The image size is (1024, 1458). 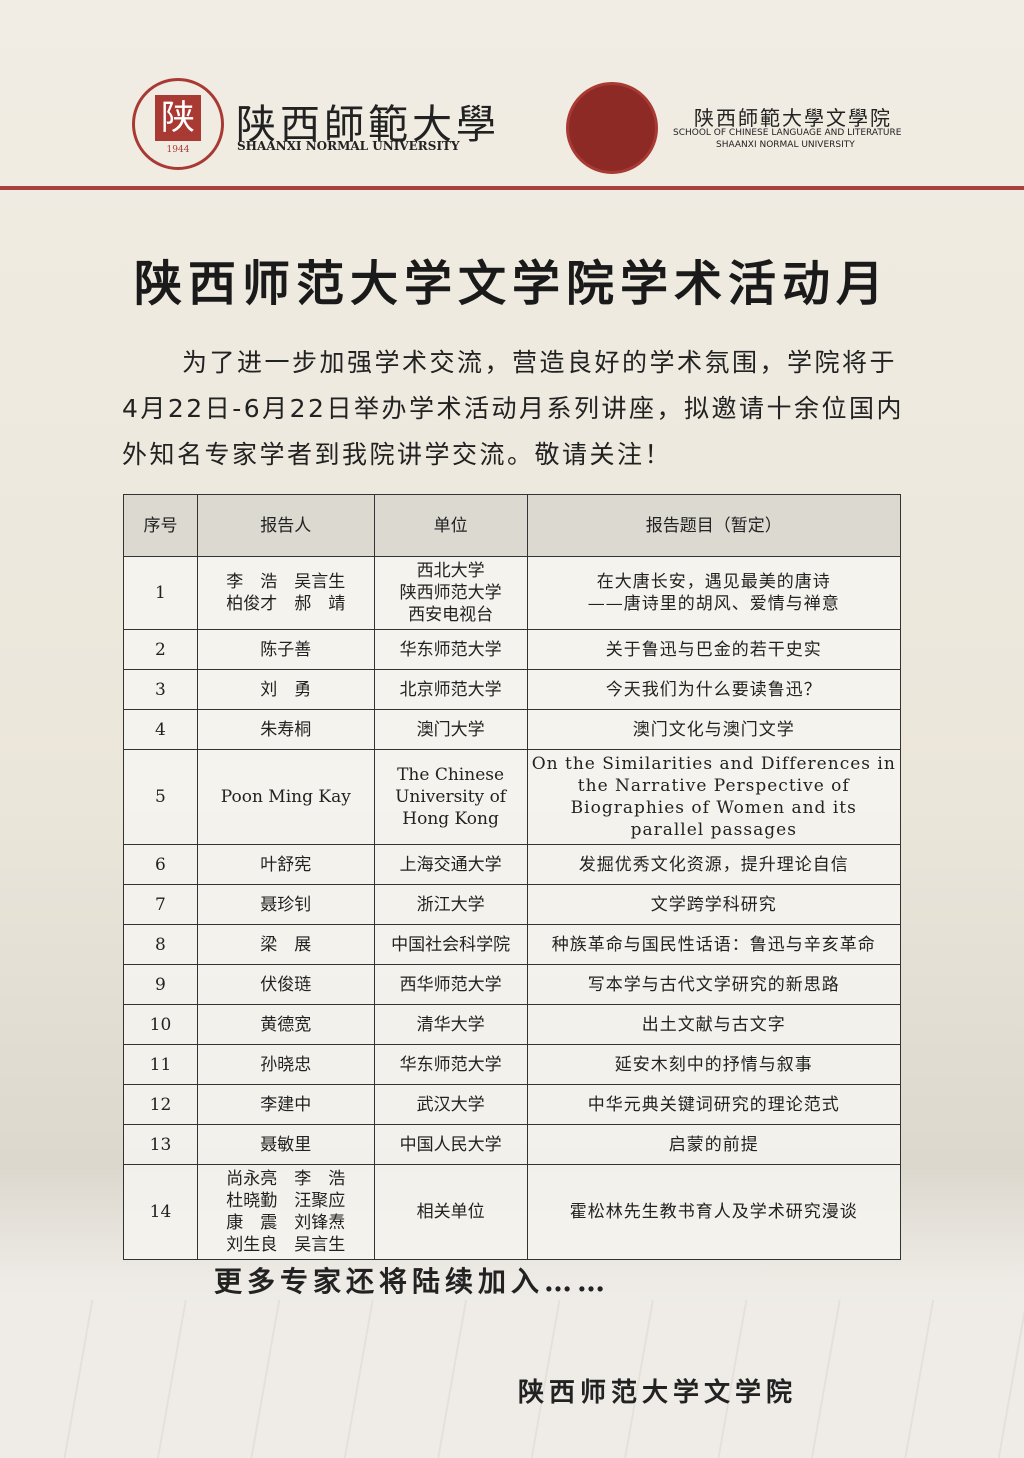 I want to click on table-cell: 6, so click(x=160, y=864).